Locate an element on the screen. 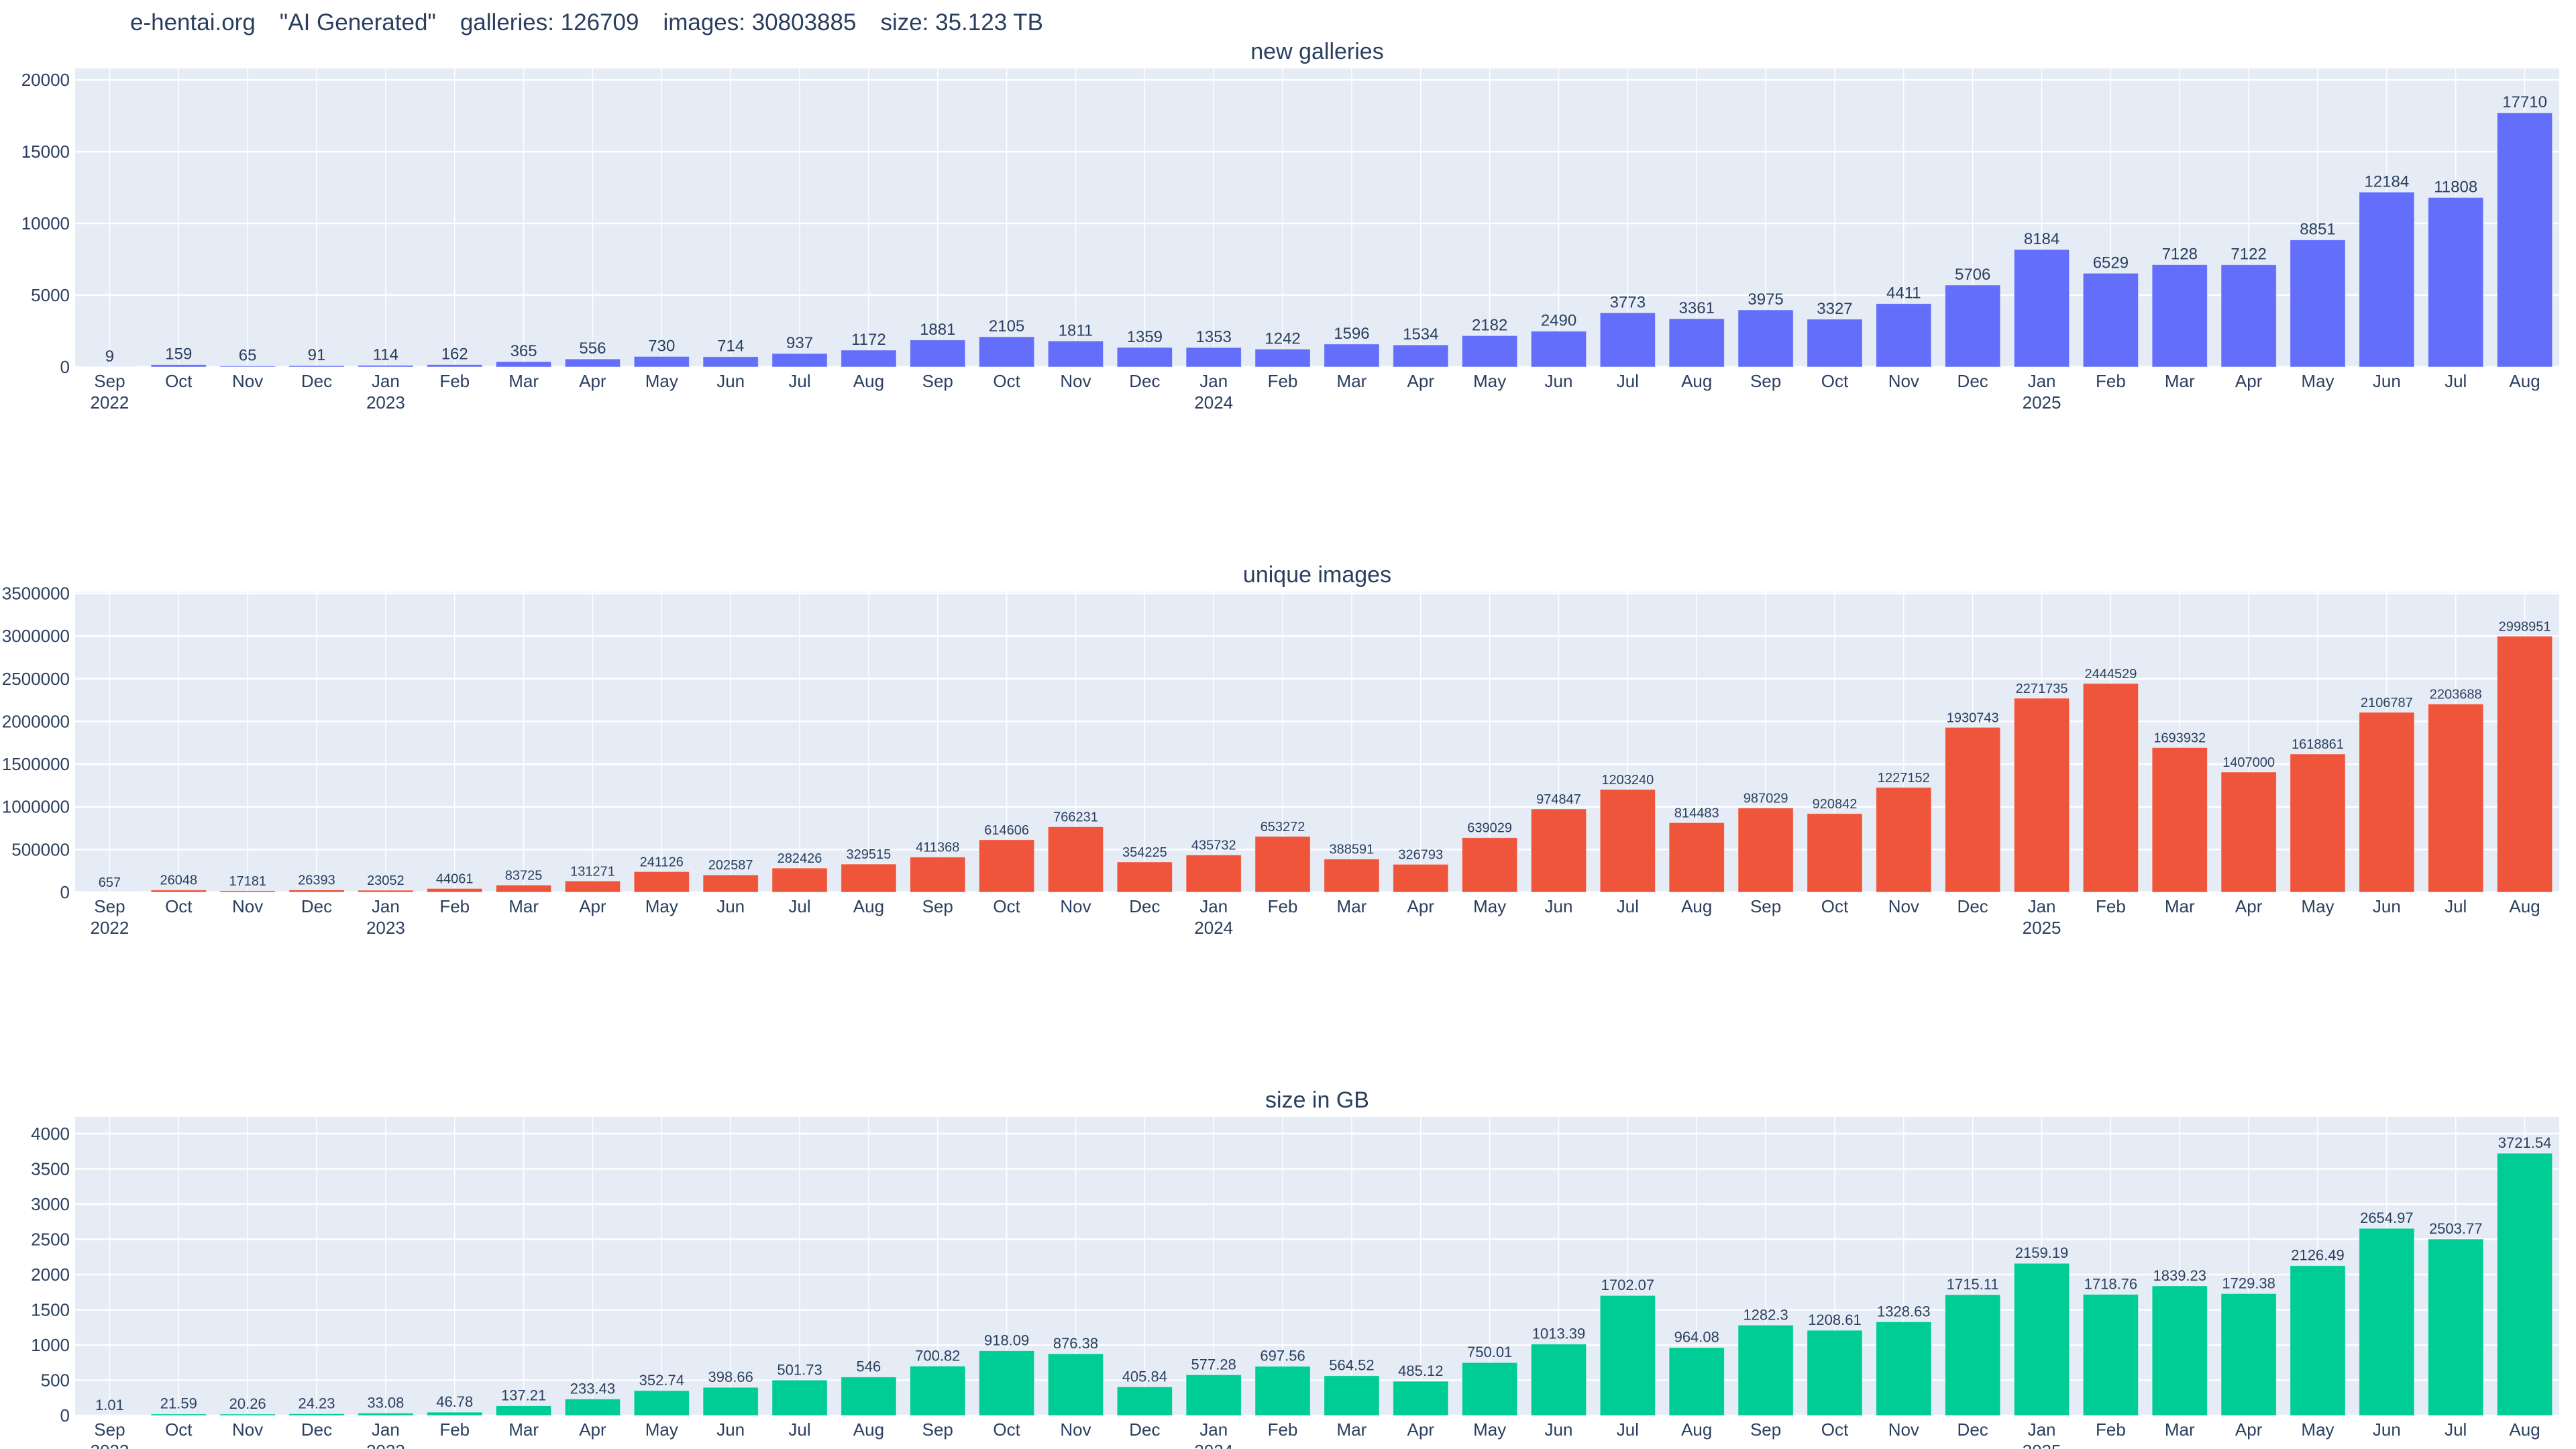 This screenshot has height=1449, width=2576. data-label: 2271735 is located at coordinates (2042, 689).